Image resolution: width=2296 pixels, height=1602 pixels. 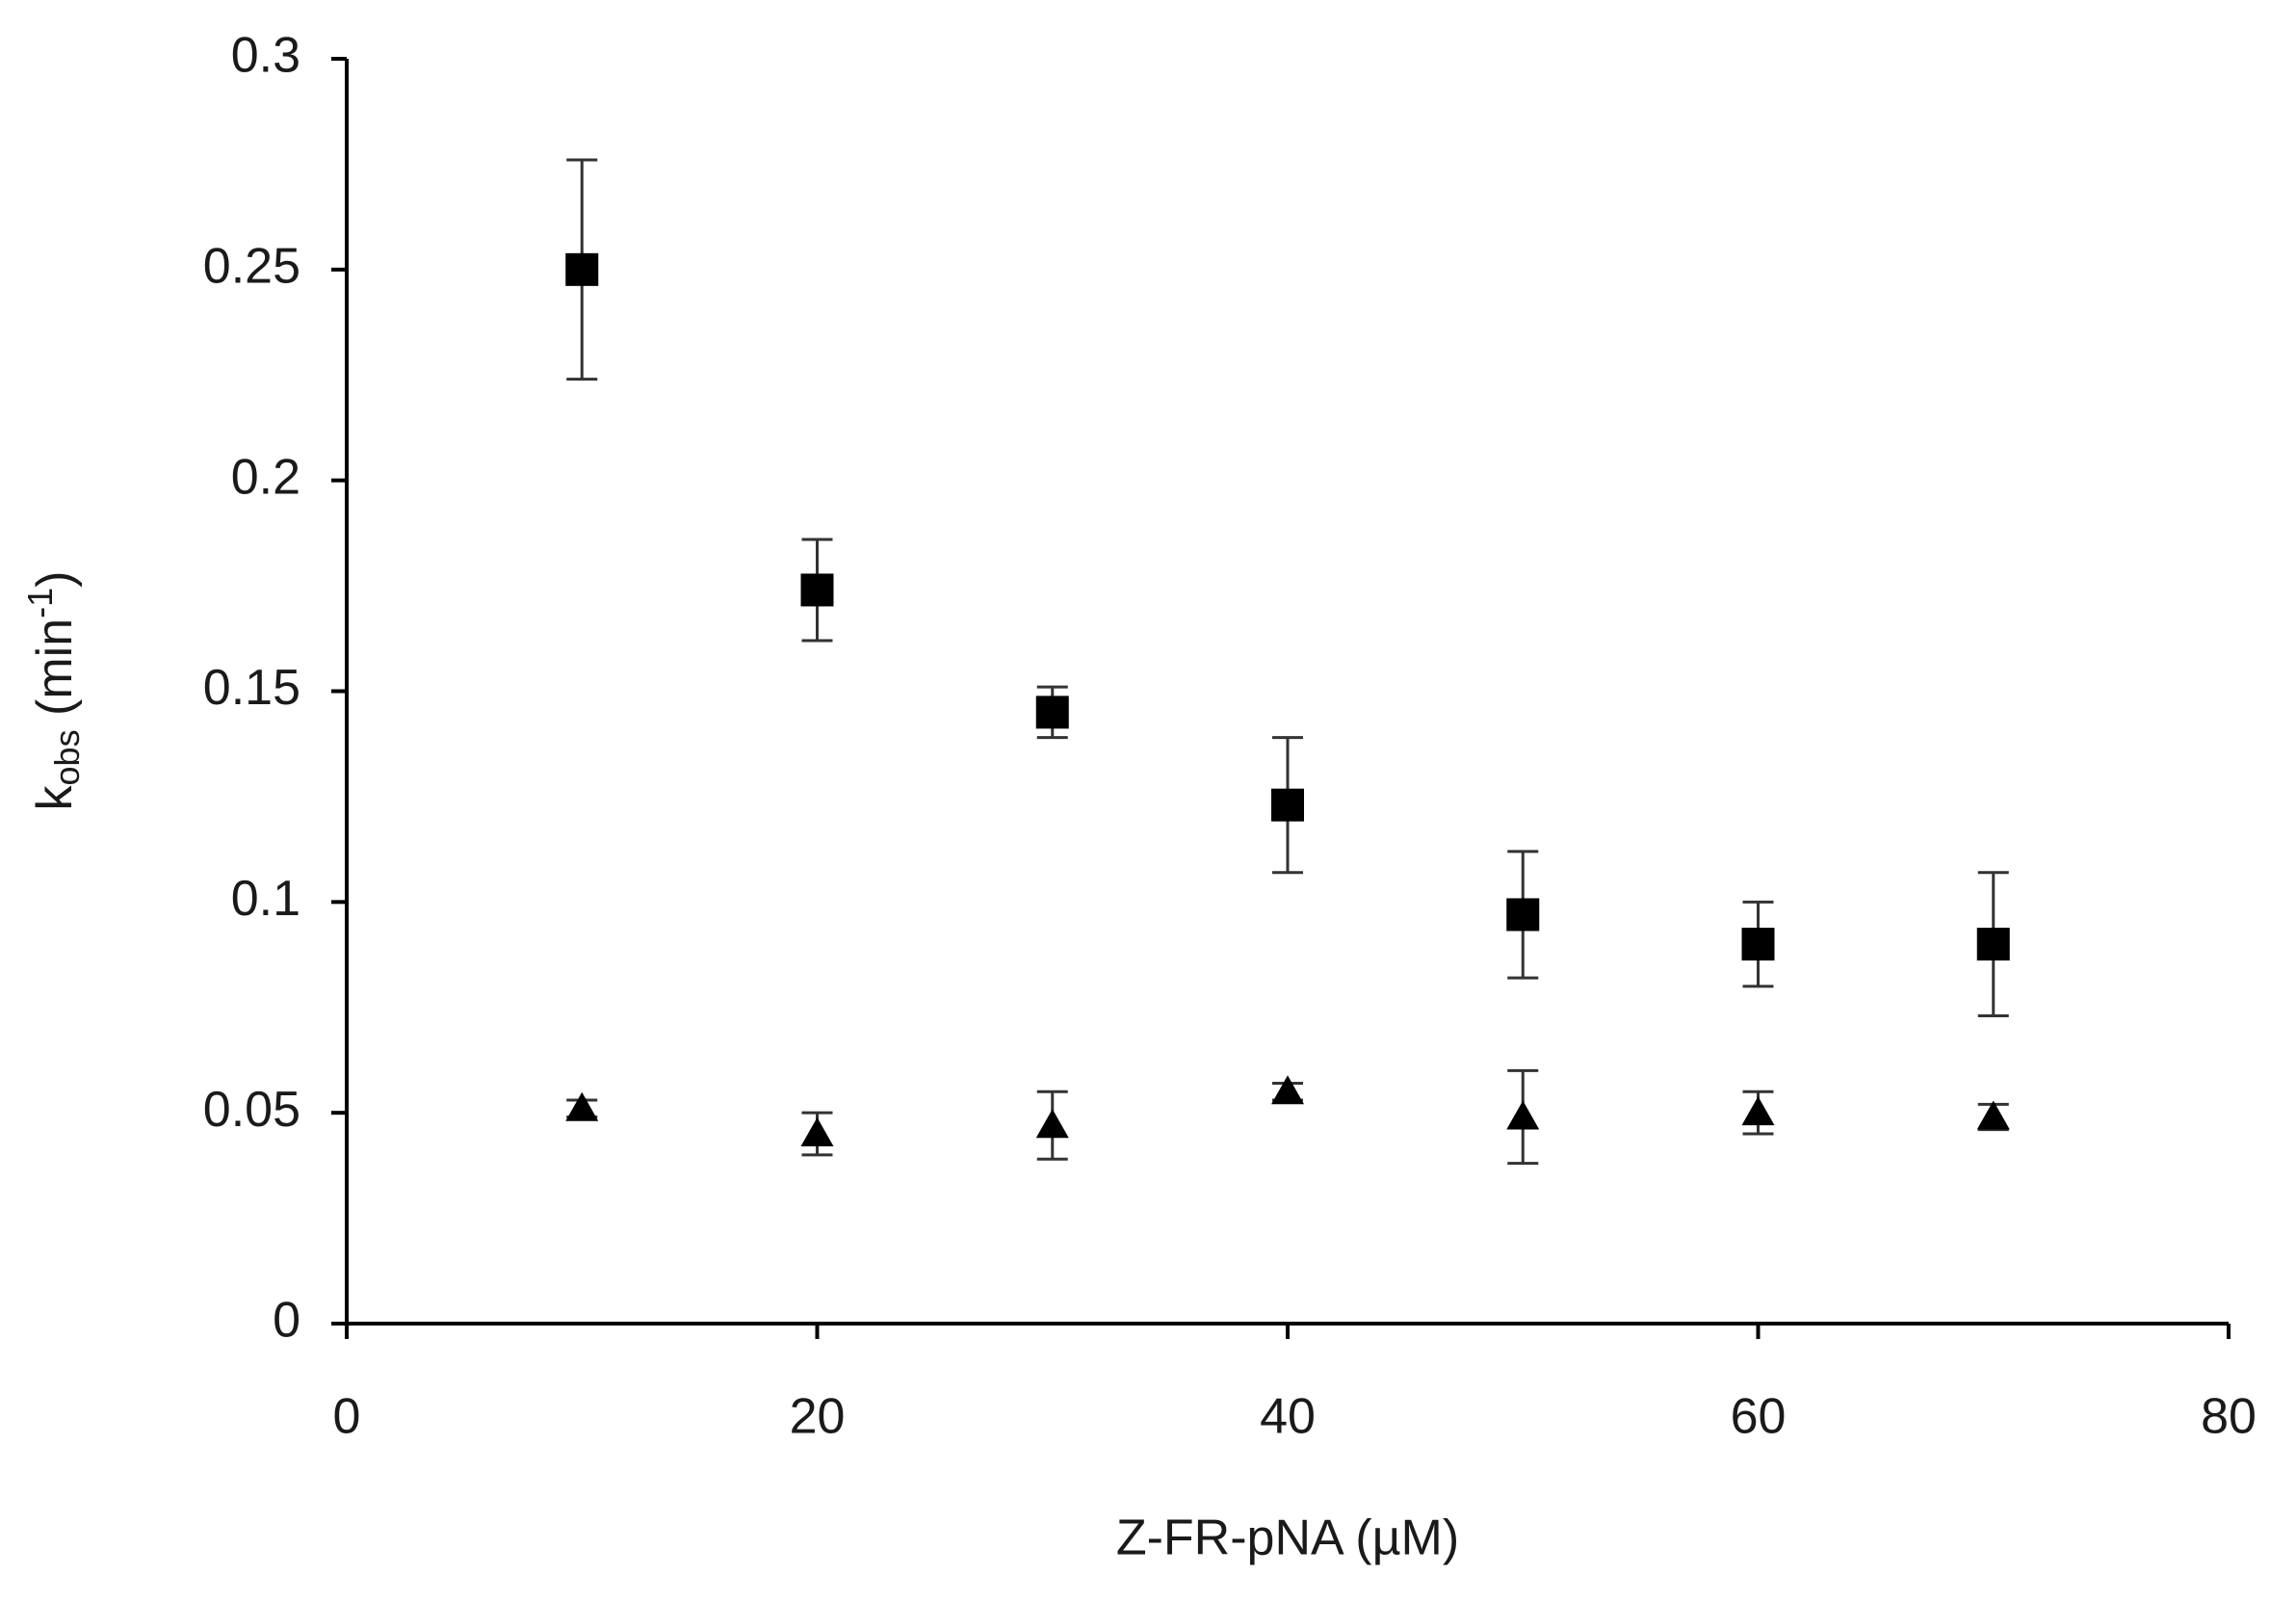 I want to click on y-tick-label: 0.1, so click(x=265, y=899).